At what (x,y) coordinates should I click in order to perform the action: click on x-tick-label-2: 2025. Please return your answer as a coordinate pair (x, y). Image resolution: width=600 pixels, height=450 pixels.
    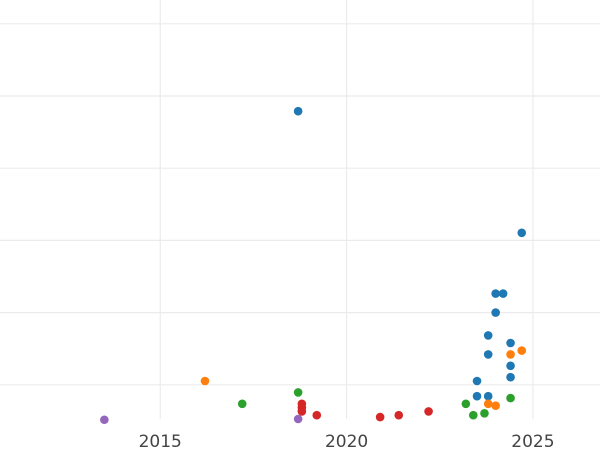
    Looking at the image, I should click on (532, 441).